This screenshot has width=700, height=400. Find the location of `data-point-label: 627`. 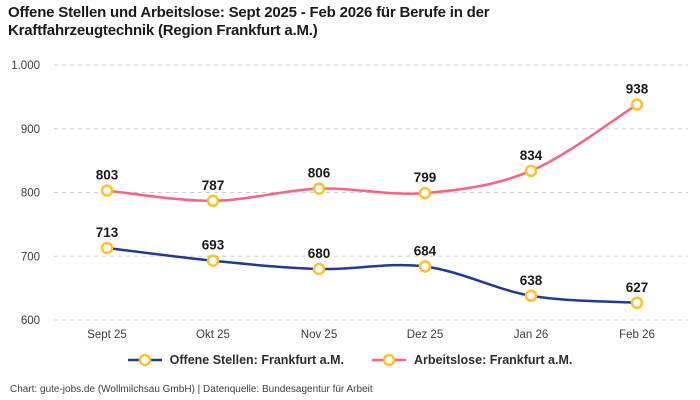

data-point-label: 627 is located at coordinates (637, 287).